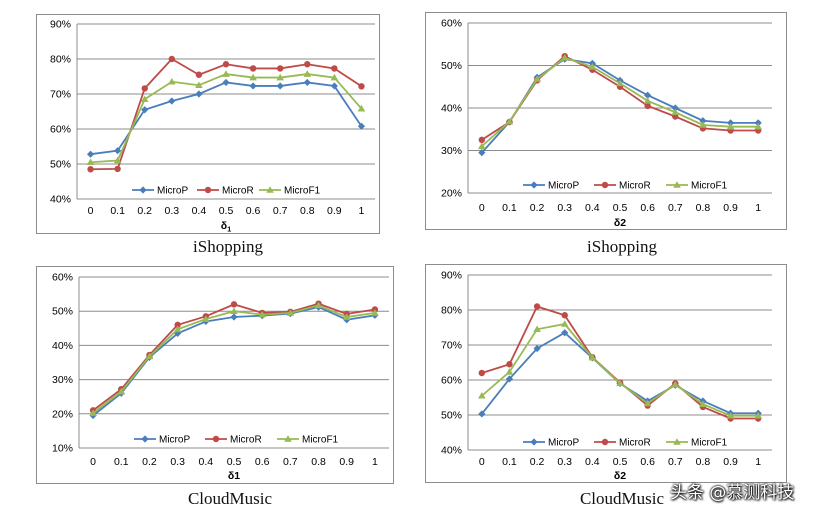  I want to click on x-tick-label: 0.7, so click(675, 462).